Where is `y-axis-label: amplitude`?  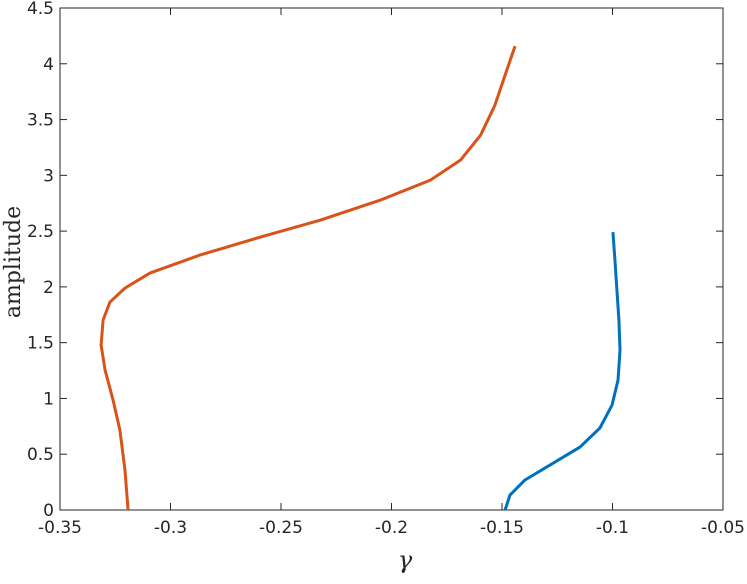 y-axis-label: amplitude is located at coordinates (13, 262).